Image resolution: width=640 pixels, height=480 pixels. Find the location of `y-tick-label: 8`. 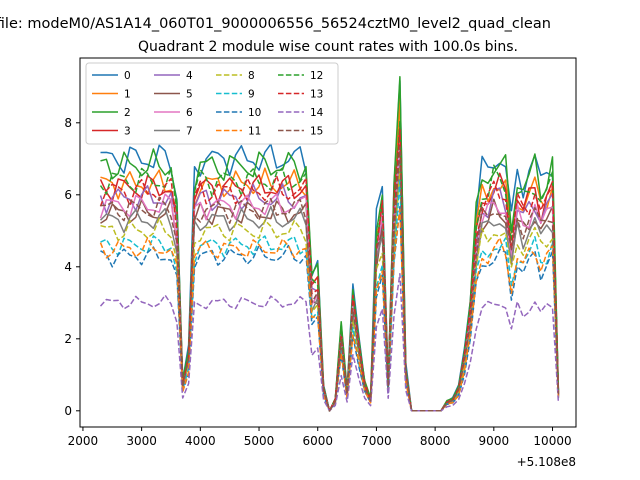

y-tick-label: 8 is located at coordinates (68, 123).